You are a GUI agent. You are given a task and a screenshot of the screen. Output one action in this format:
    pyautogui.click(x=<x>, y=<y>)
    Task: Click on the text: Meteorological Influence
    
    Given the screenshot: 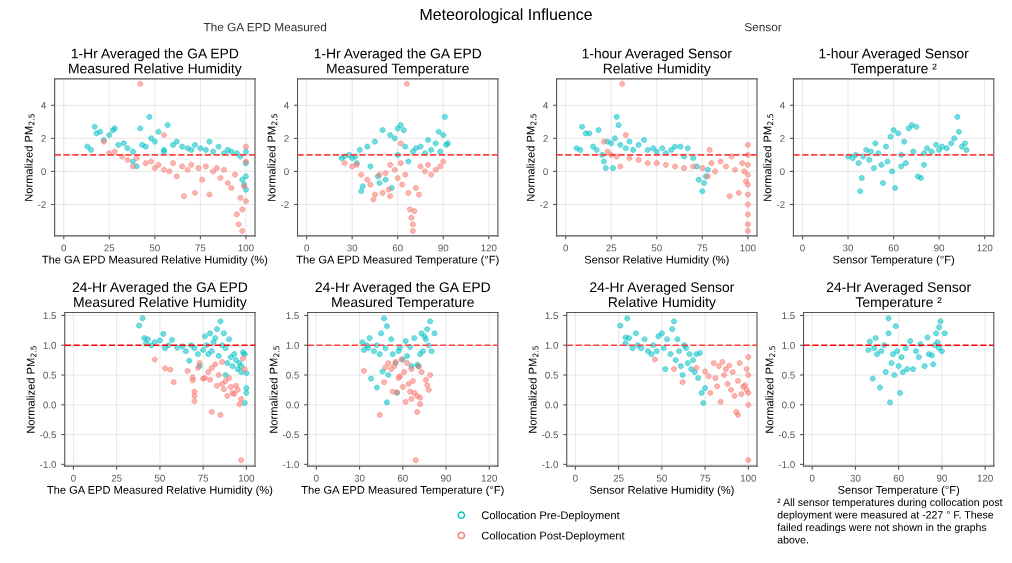 What is the action you would take?
    pyautogui.click(x=506, y=16)
    